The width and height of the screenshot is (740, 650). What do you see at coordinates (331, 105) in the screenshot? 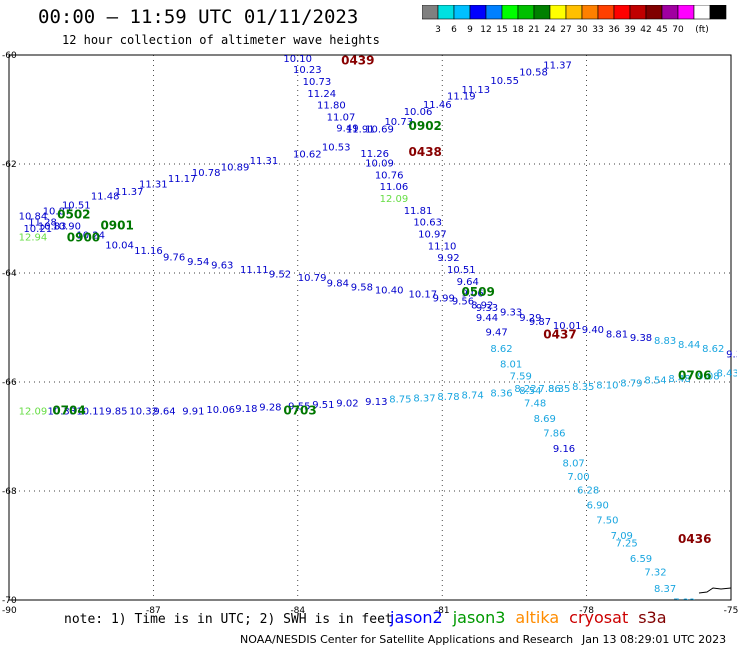
I see `wave-height-point: 11.80` at bounding box center [331, 105].